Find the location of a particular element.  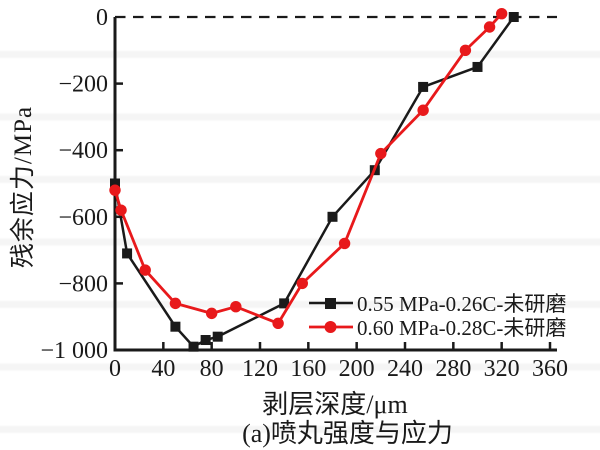

x-tick-label: 120 is located at coordinates (260, 369).